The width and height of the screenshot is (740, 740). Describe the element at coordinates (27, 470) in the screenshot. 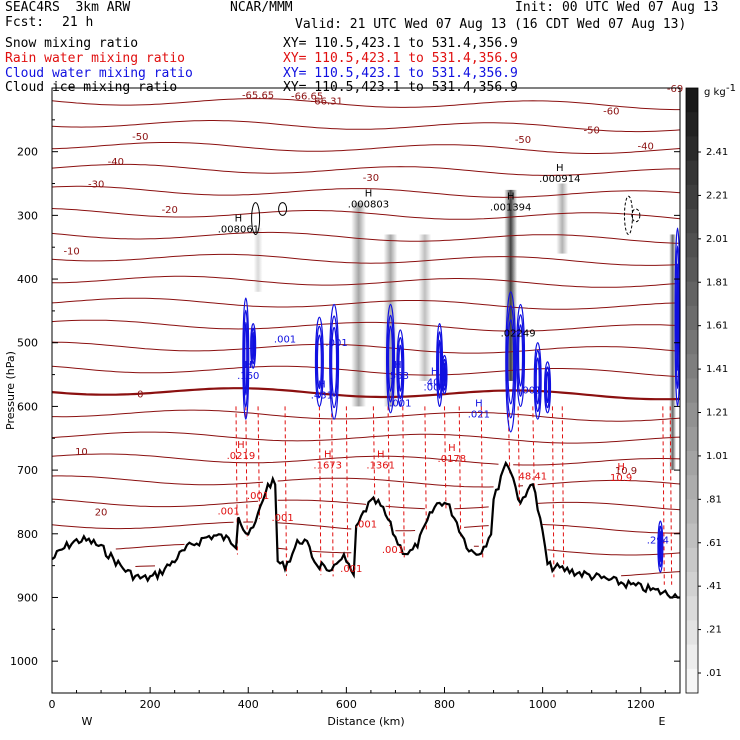

I see `y-tick-label: 700` at that location.